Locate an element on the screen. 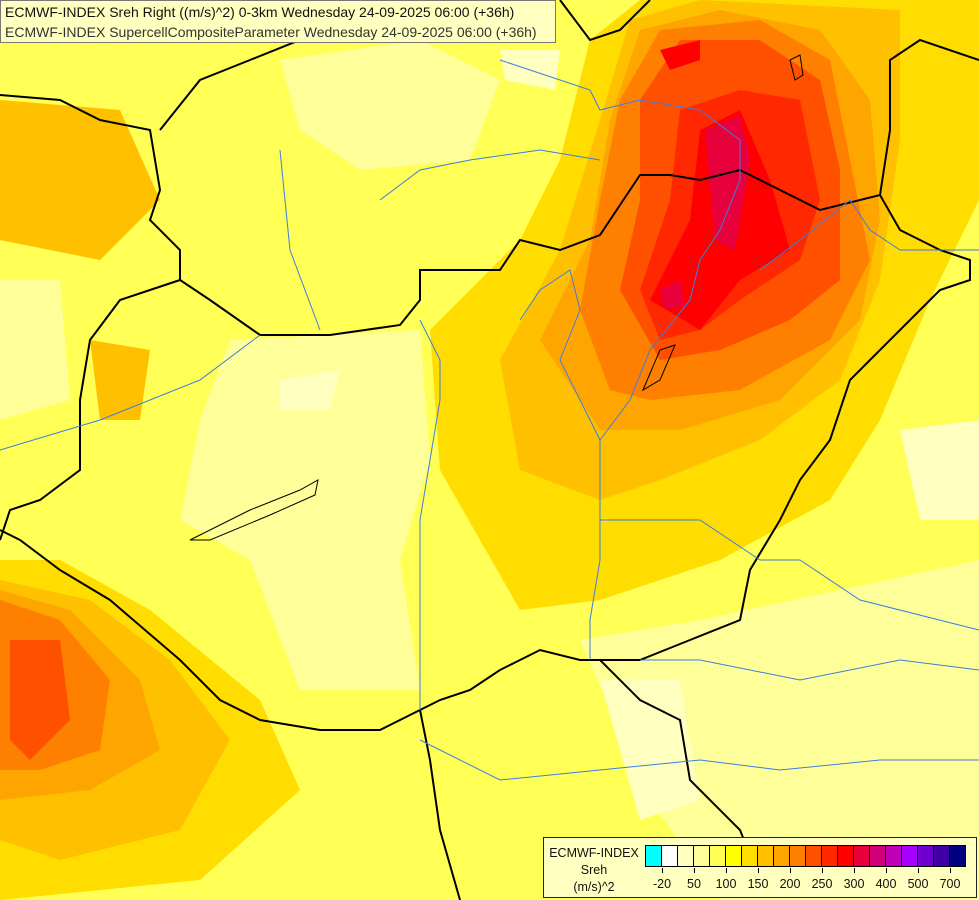  legend-tick-label: 300 is located at coordinates (854, 884).